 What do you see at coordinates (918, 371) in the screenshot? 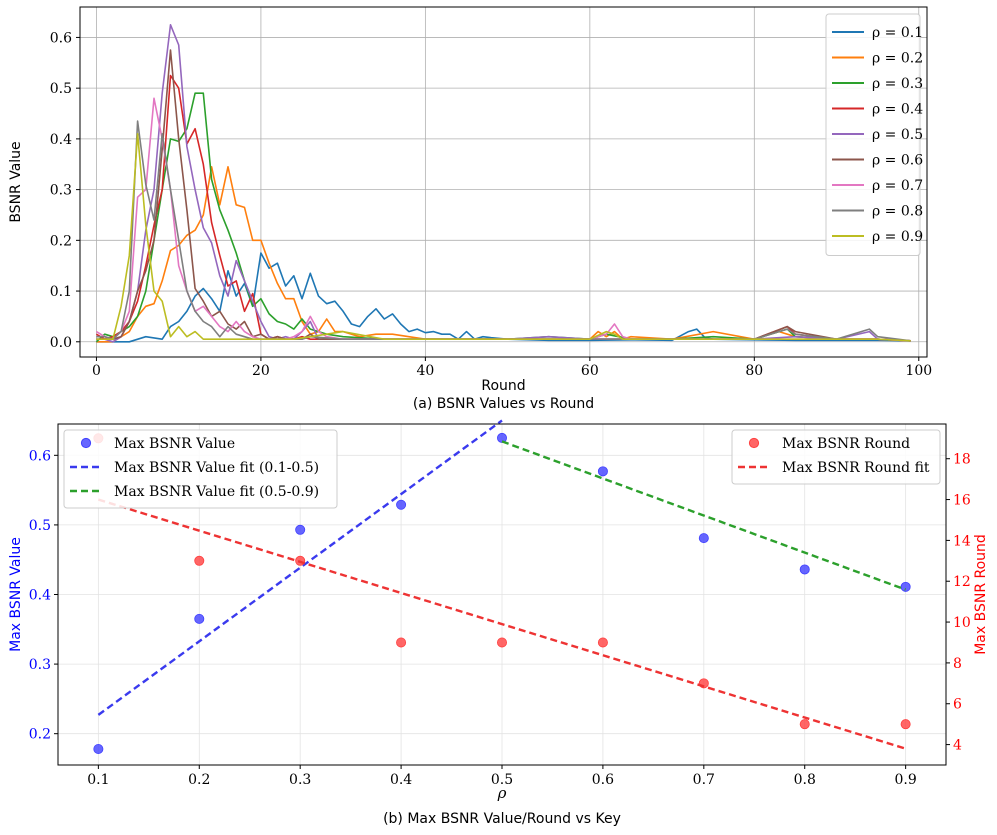
I see `panel-a-x-tick-label: 100` at bounding box center [918, 371].